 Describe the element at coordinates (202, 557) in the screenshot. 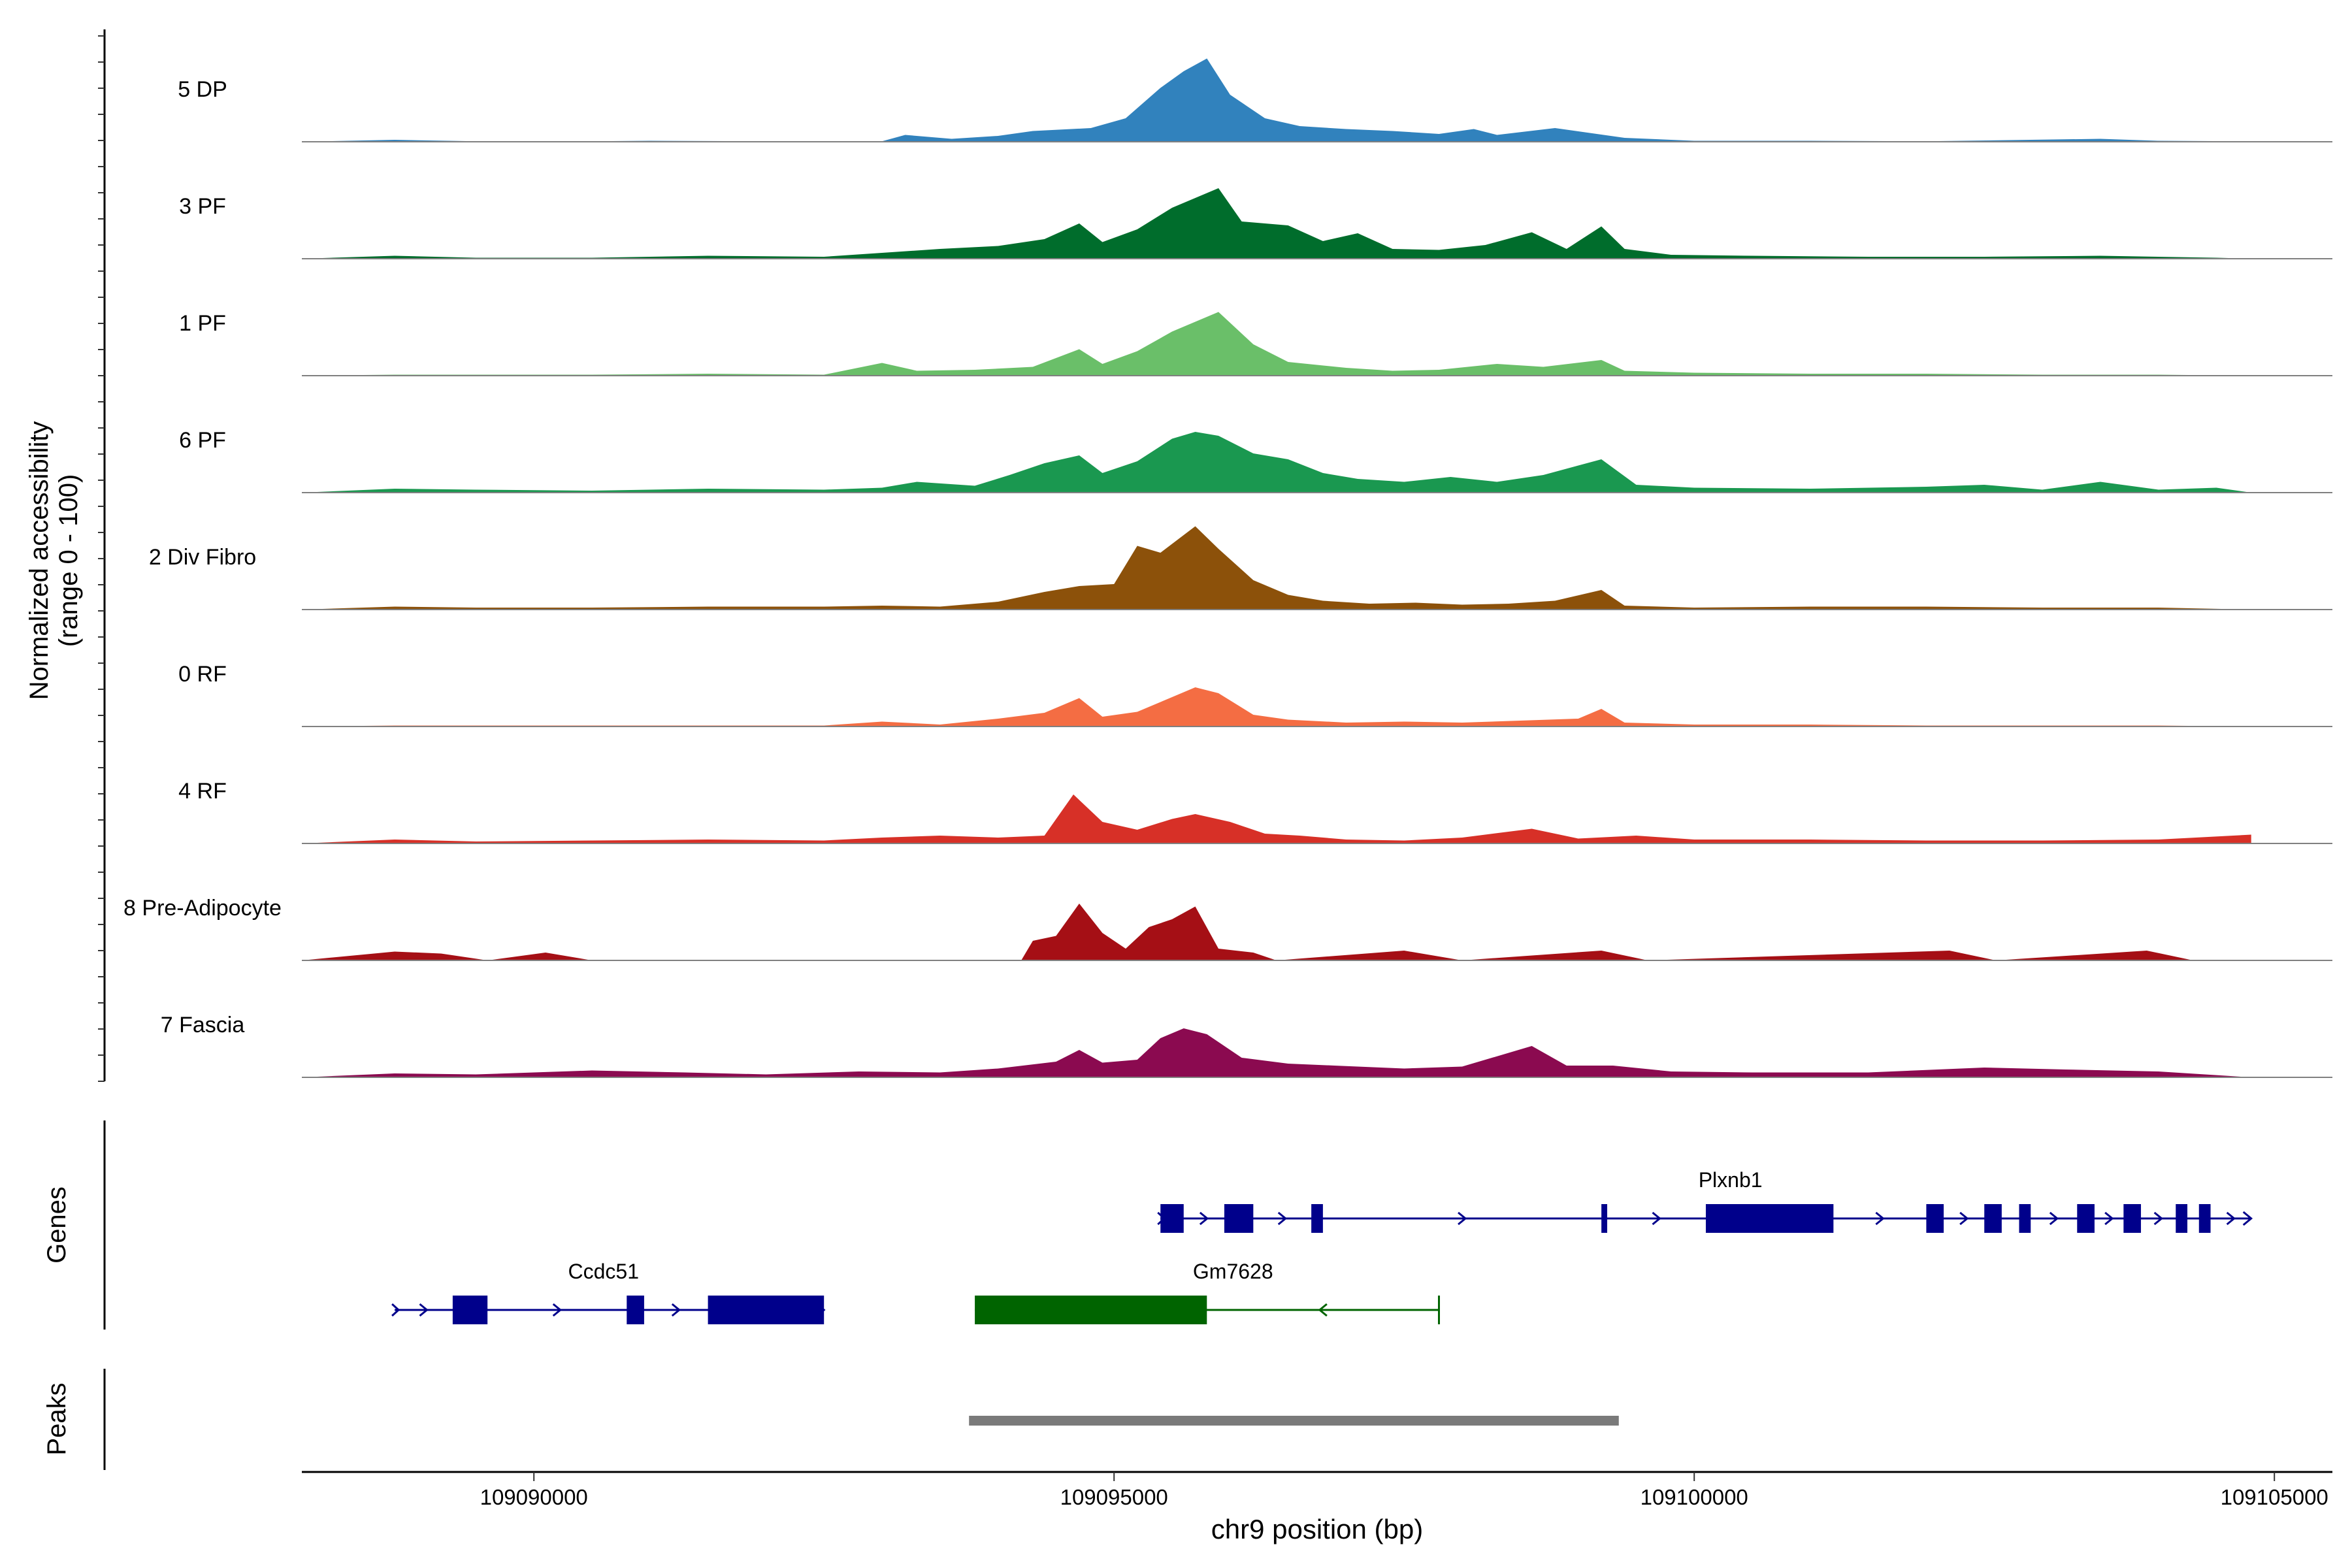

I see `track-label: 2 Div Fibro` at that location.